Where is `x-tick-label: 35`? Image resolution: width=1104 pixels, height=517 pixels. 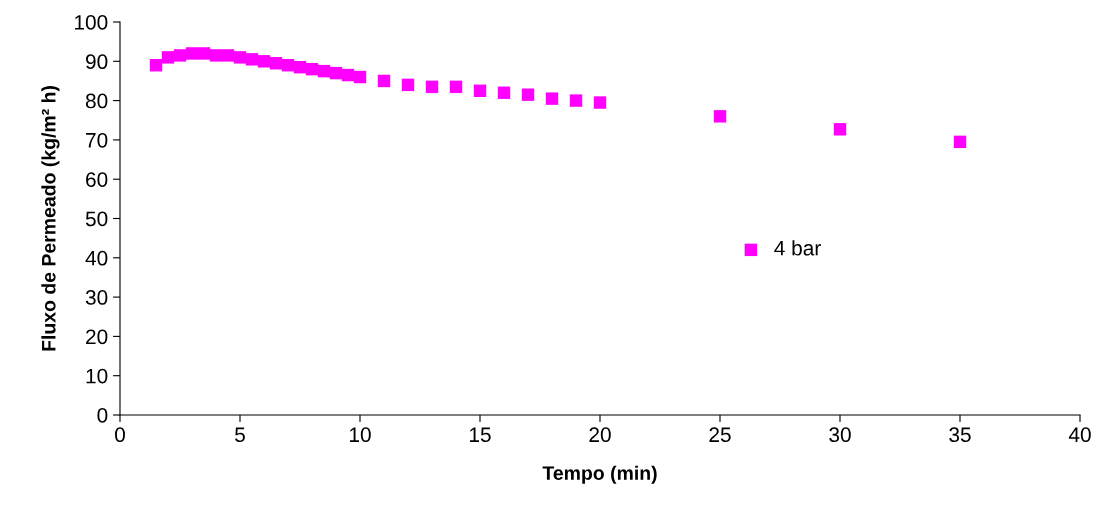
x-tick-label: 35 is located at coordinates (960, 435).